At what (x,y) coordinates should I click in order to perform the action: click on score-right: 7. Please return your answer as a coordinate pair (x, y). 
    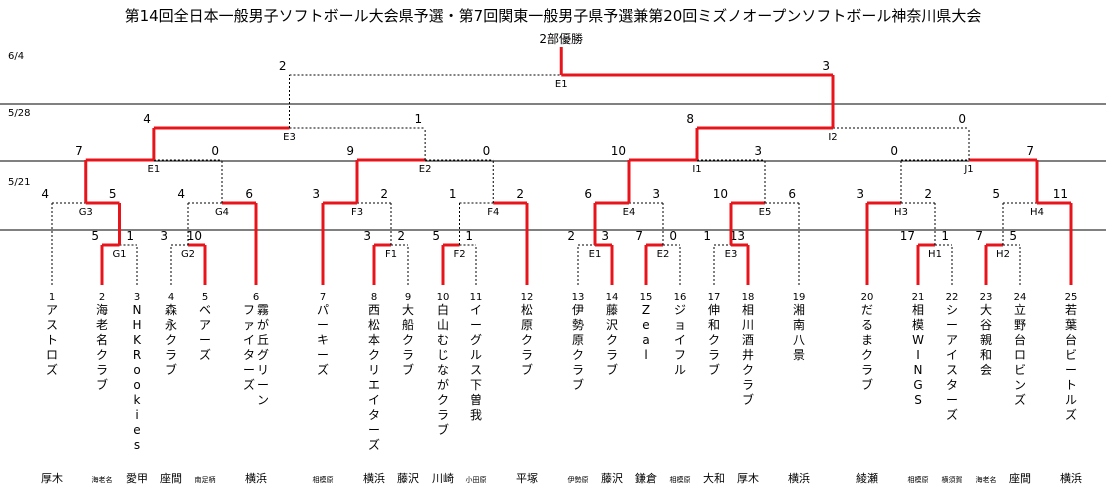
    Looking at the image, I should click on (1030, 151).